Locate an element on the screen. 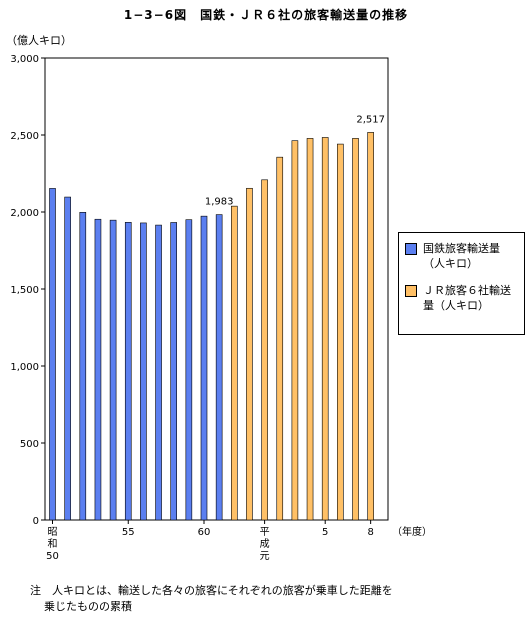 This screenshot has height=623, width=532. footnote-line-2: 乗じたものの累積 is located at coordinates (88, 606).